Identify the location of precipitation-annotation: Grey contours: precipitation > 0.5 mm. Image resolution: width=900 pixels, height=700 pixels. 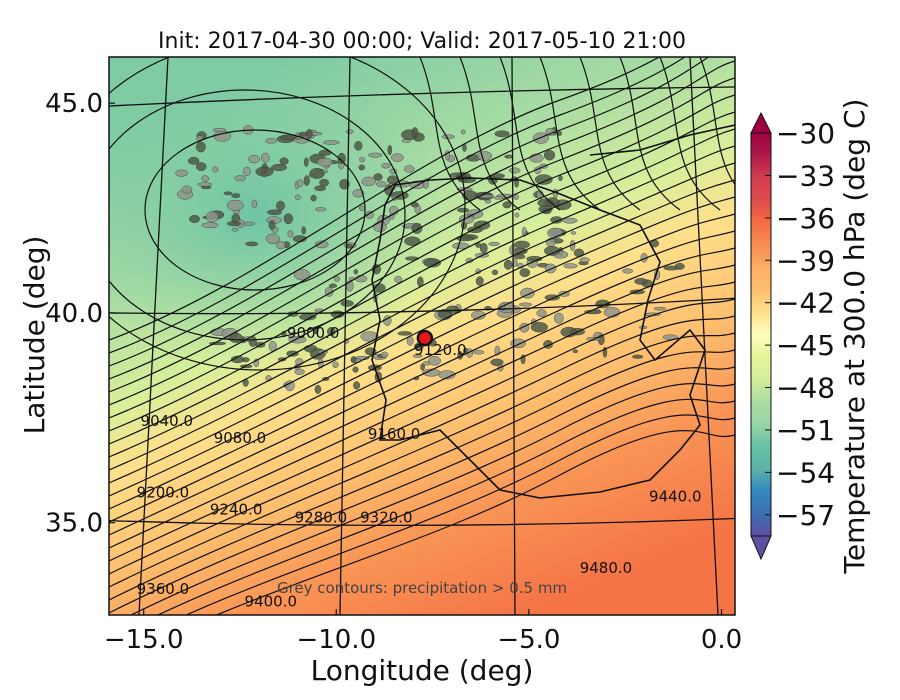
(422, 588).